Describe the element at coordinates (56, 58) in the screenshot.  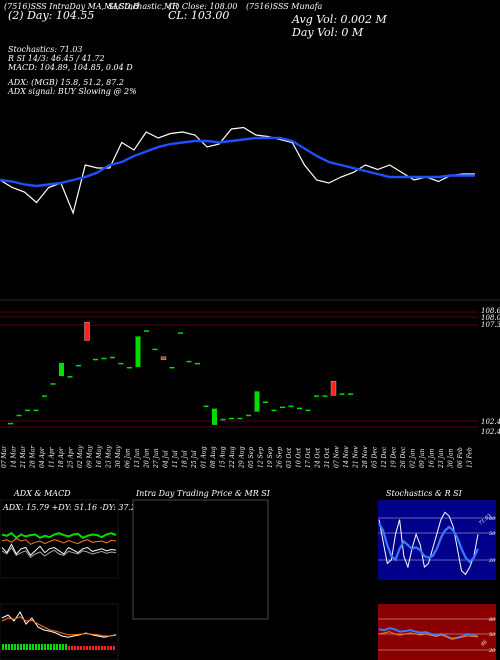
I see `rsi-readout: R SI 14/3: 46.45 / 41.72` at that location.